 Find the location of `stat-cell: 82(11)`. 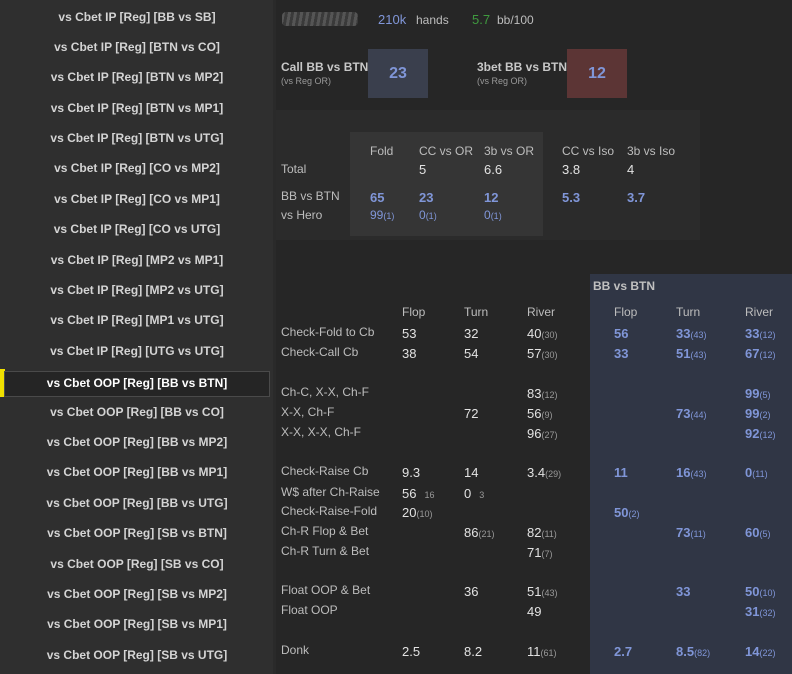

stat-cell: 82(11) is located at coordinates (542, 532).